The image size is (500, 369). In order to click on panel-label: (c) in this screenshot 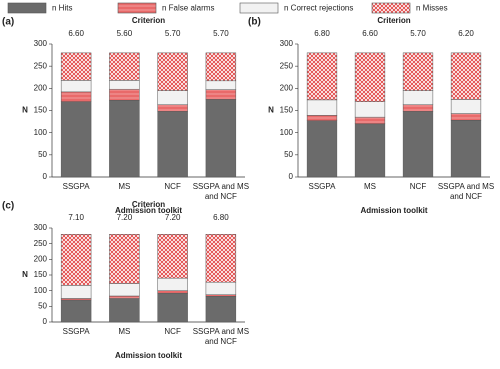, I will do `click(8, 206)`.